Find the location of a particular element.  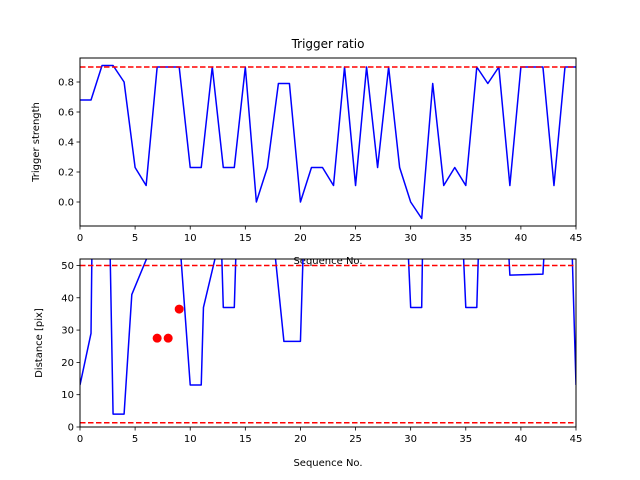

y-axis-label: Distance [pix] is located at coordinates (39, 343).